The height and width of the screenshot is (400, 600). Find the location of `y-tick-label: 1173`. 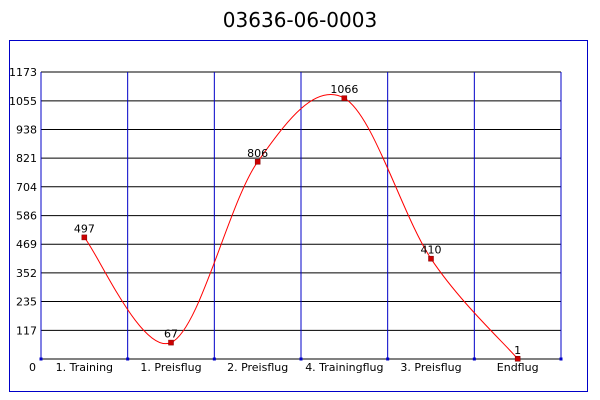

y-tick-label: 1173 is located at coordinates (23, 72).